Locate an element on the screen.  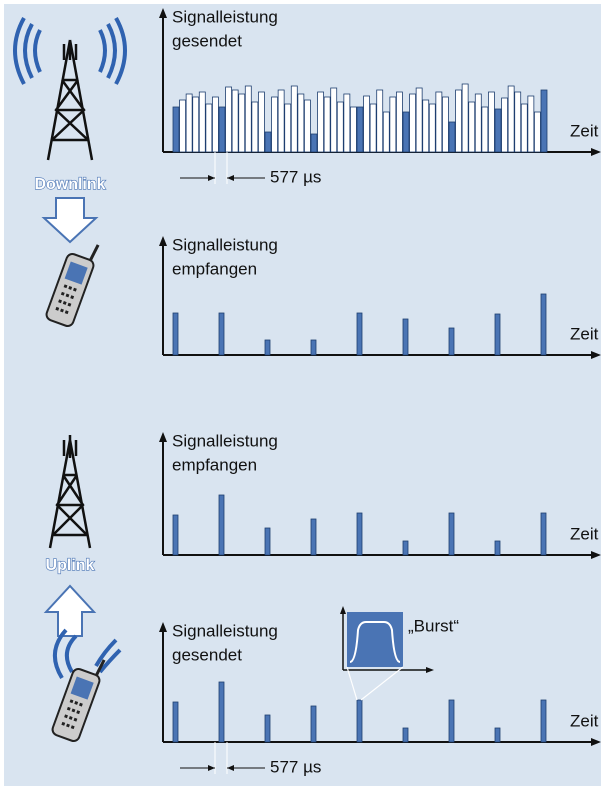
downlink-label: Downlink is located at coordinates (69, 184).